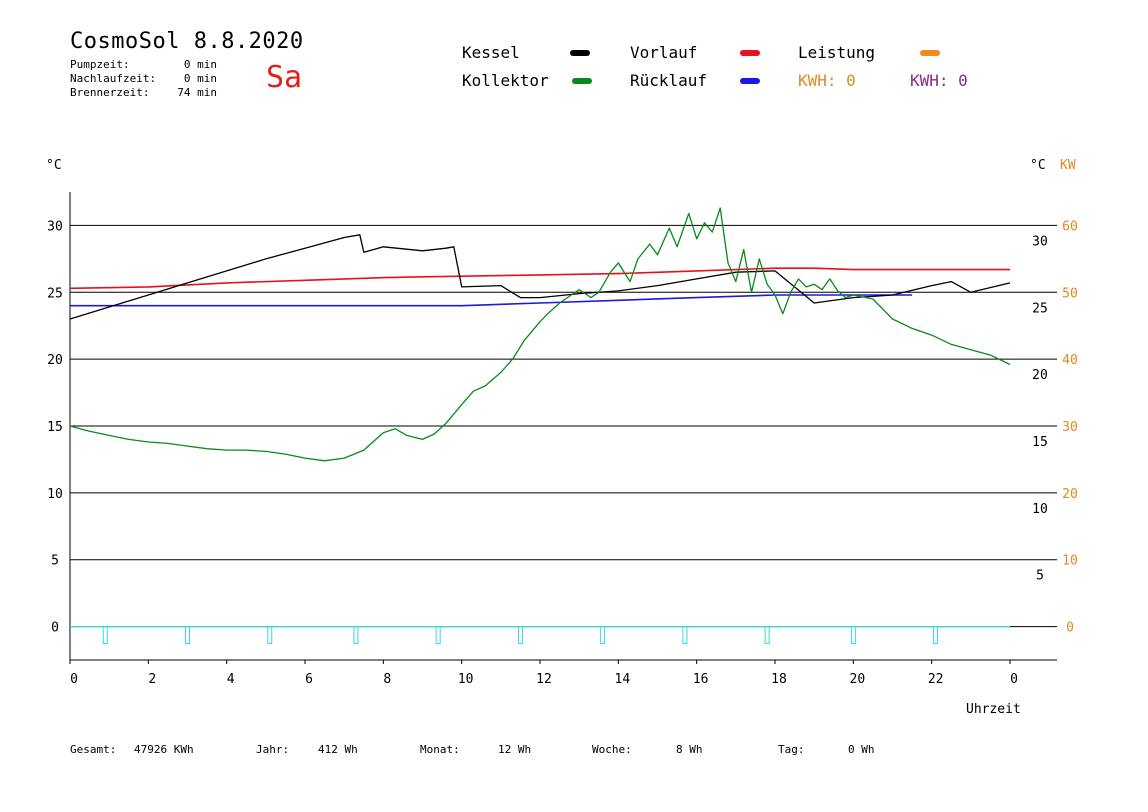 The width and height of the screenshot is (1148, 812). Describe the element at coordinates (100, 64) in the screenshot. I see `info-label-pumpzeit: Pumpzeit:` at that location.